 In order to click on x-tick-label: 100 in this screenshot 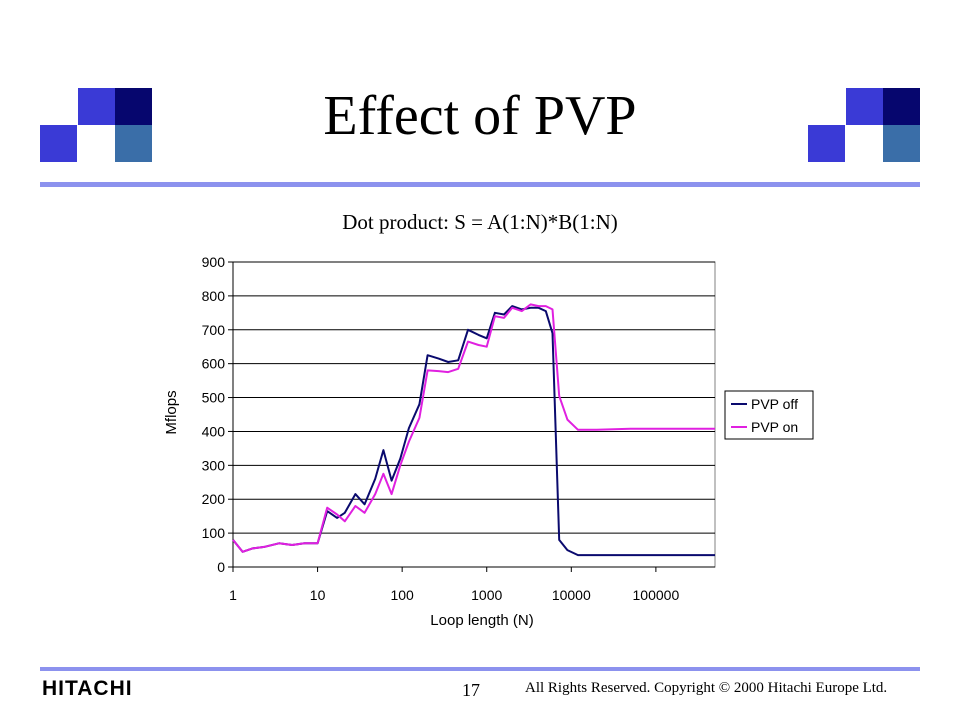, I will do `click(402, 595)`.